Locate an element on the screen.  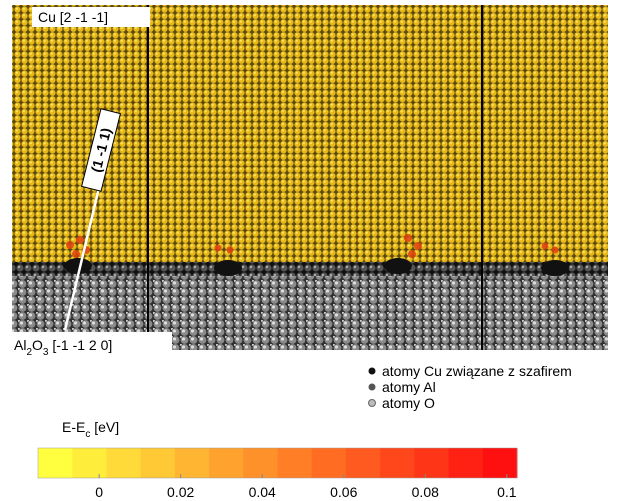
colorbar: 0 0.02 0.04 0.06 0.08 0.1 is located at coordinates (277, 473).